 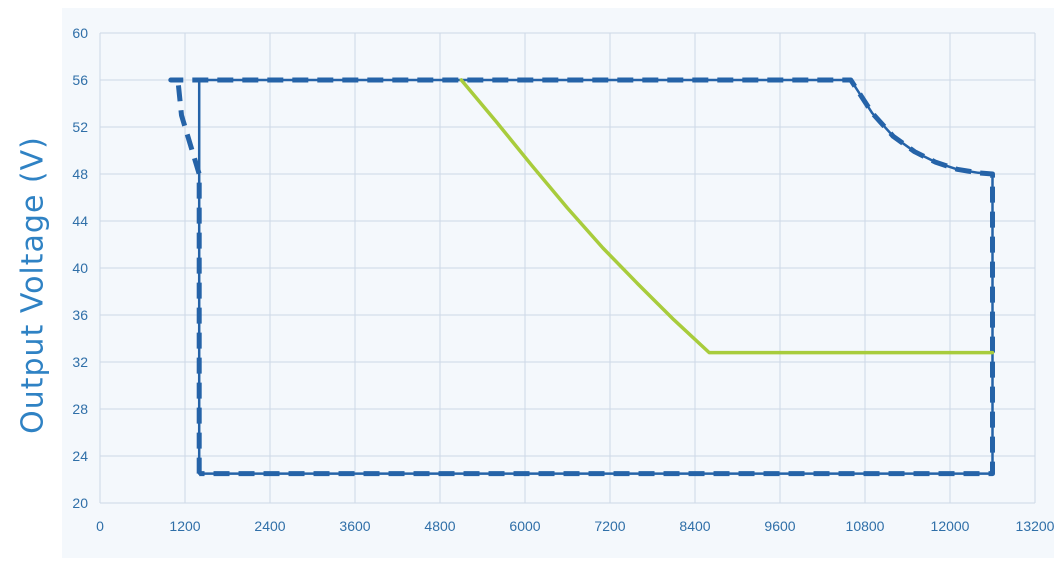 I want to click on x-tick-label: 8400, so click(x=694, y=526).